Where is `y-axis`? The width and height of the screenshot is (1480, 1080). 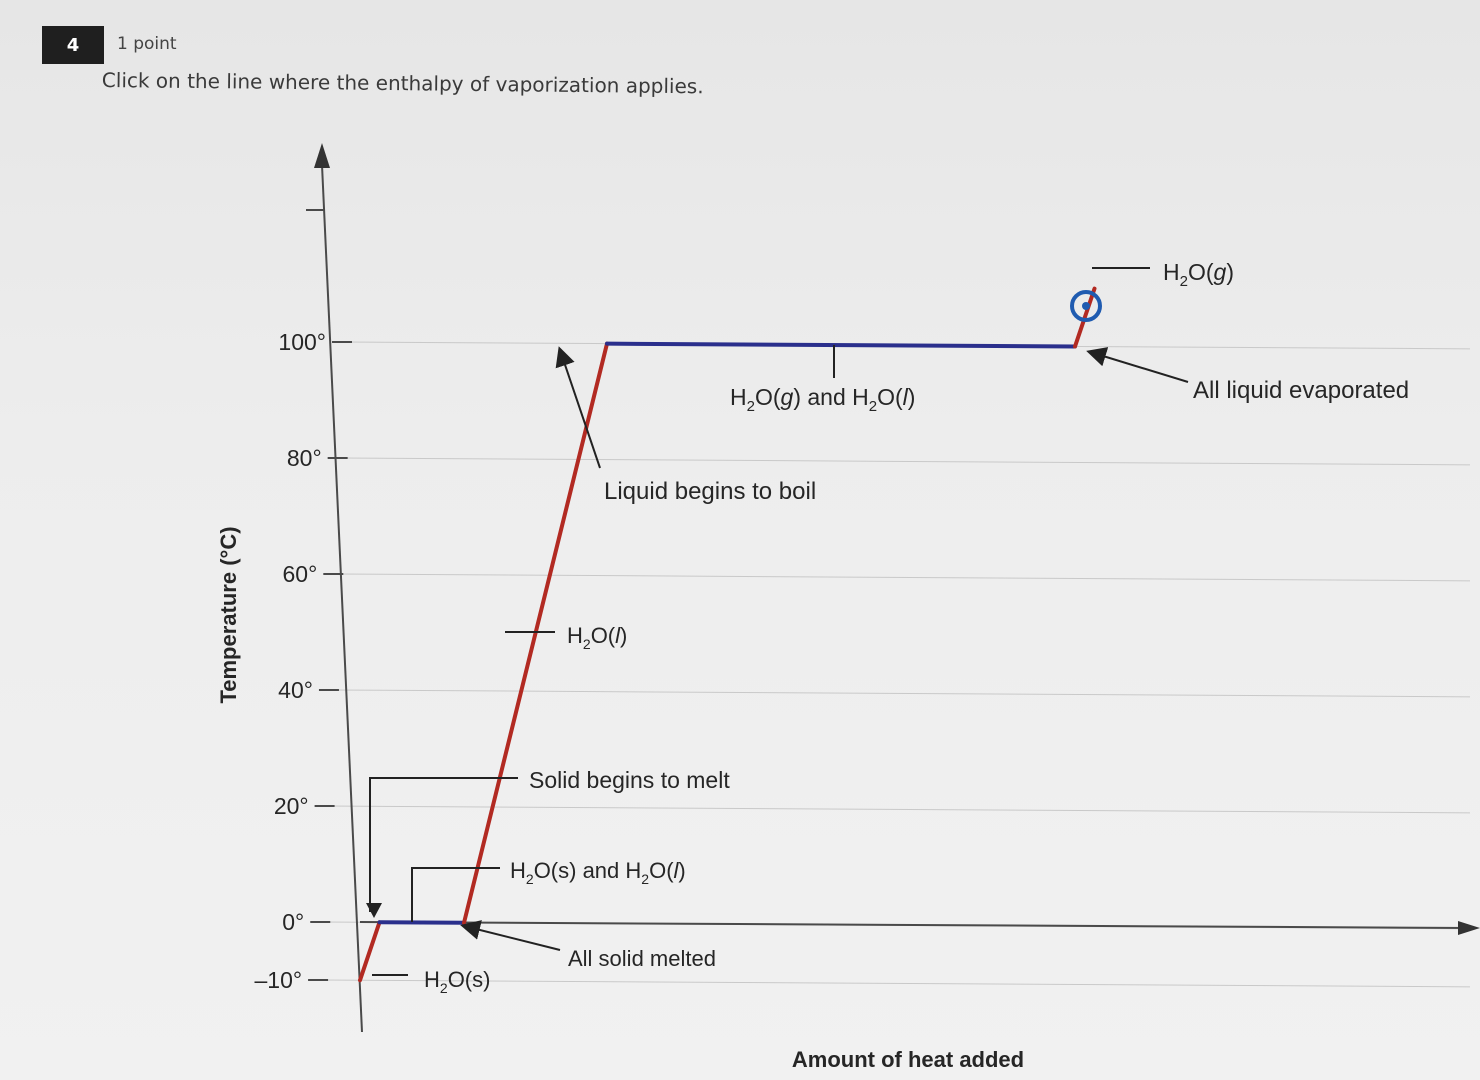
y-axis is located at coordinates (342, 598).